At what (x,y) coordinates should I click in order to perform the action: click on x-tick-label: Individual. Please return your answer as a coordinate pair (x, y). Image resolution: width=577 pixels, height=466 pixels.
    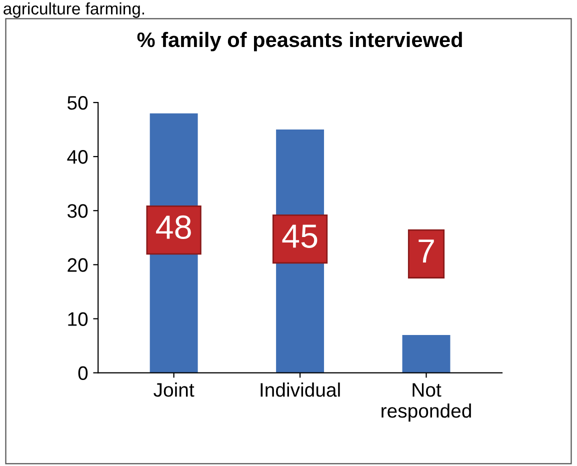
    Looking at the image, I should click on (300, 389).